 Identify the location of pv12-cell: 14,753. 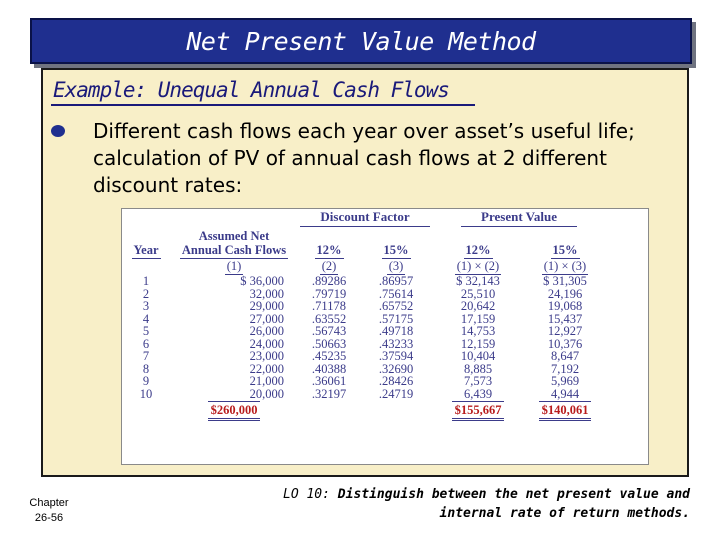
(478, 331).